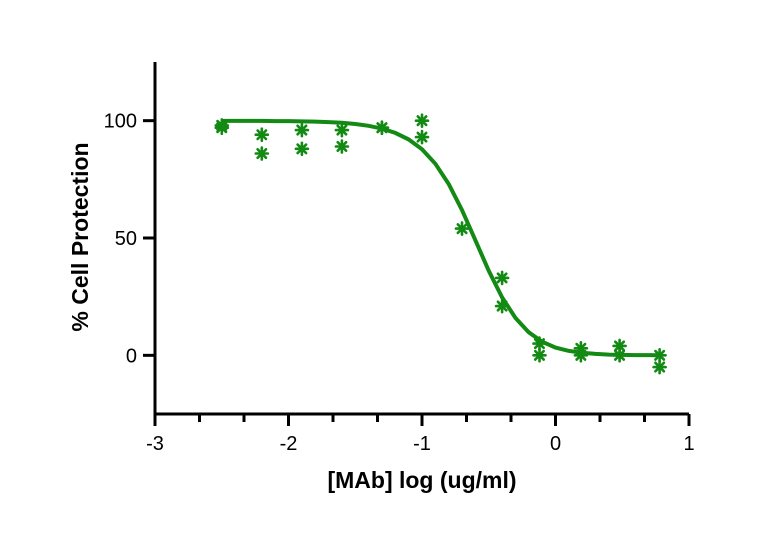  What do you see at coordinates (80, 236) in the screenshot?
I see `y-axis-title: % Cell Protection` at bounding box center [80, 236].